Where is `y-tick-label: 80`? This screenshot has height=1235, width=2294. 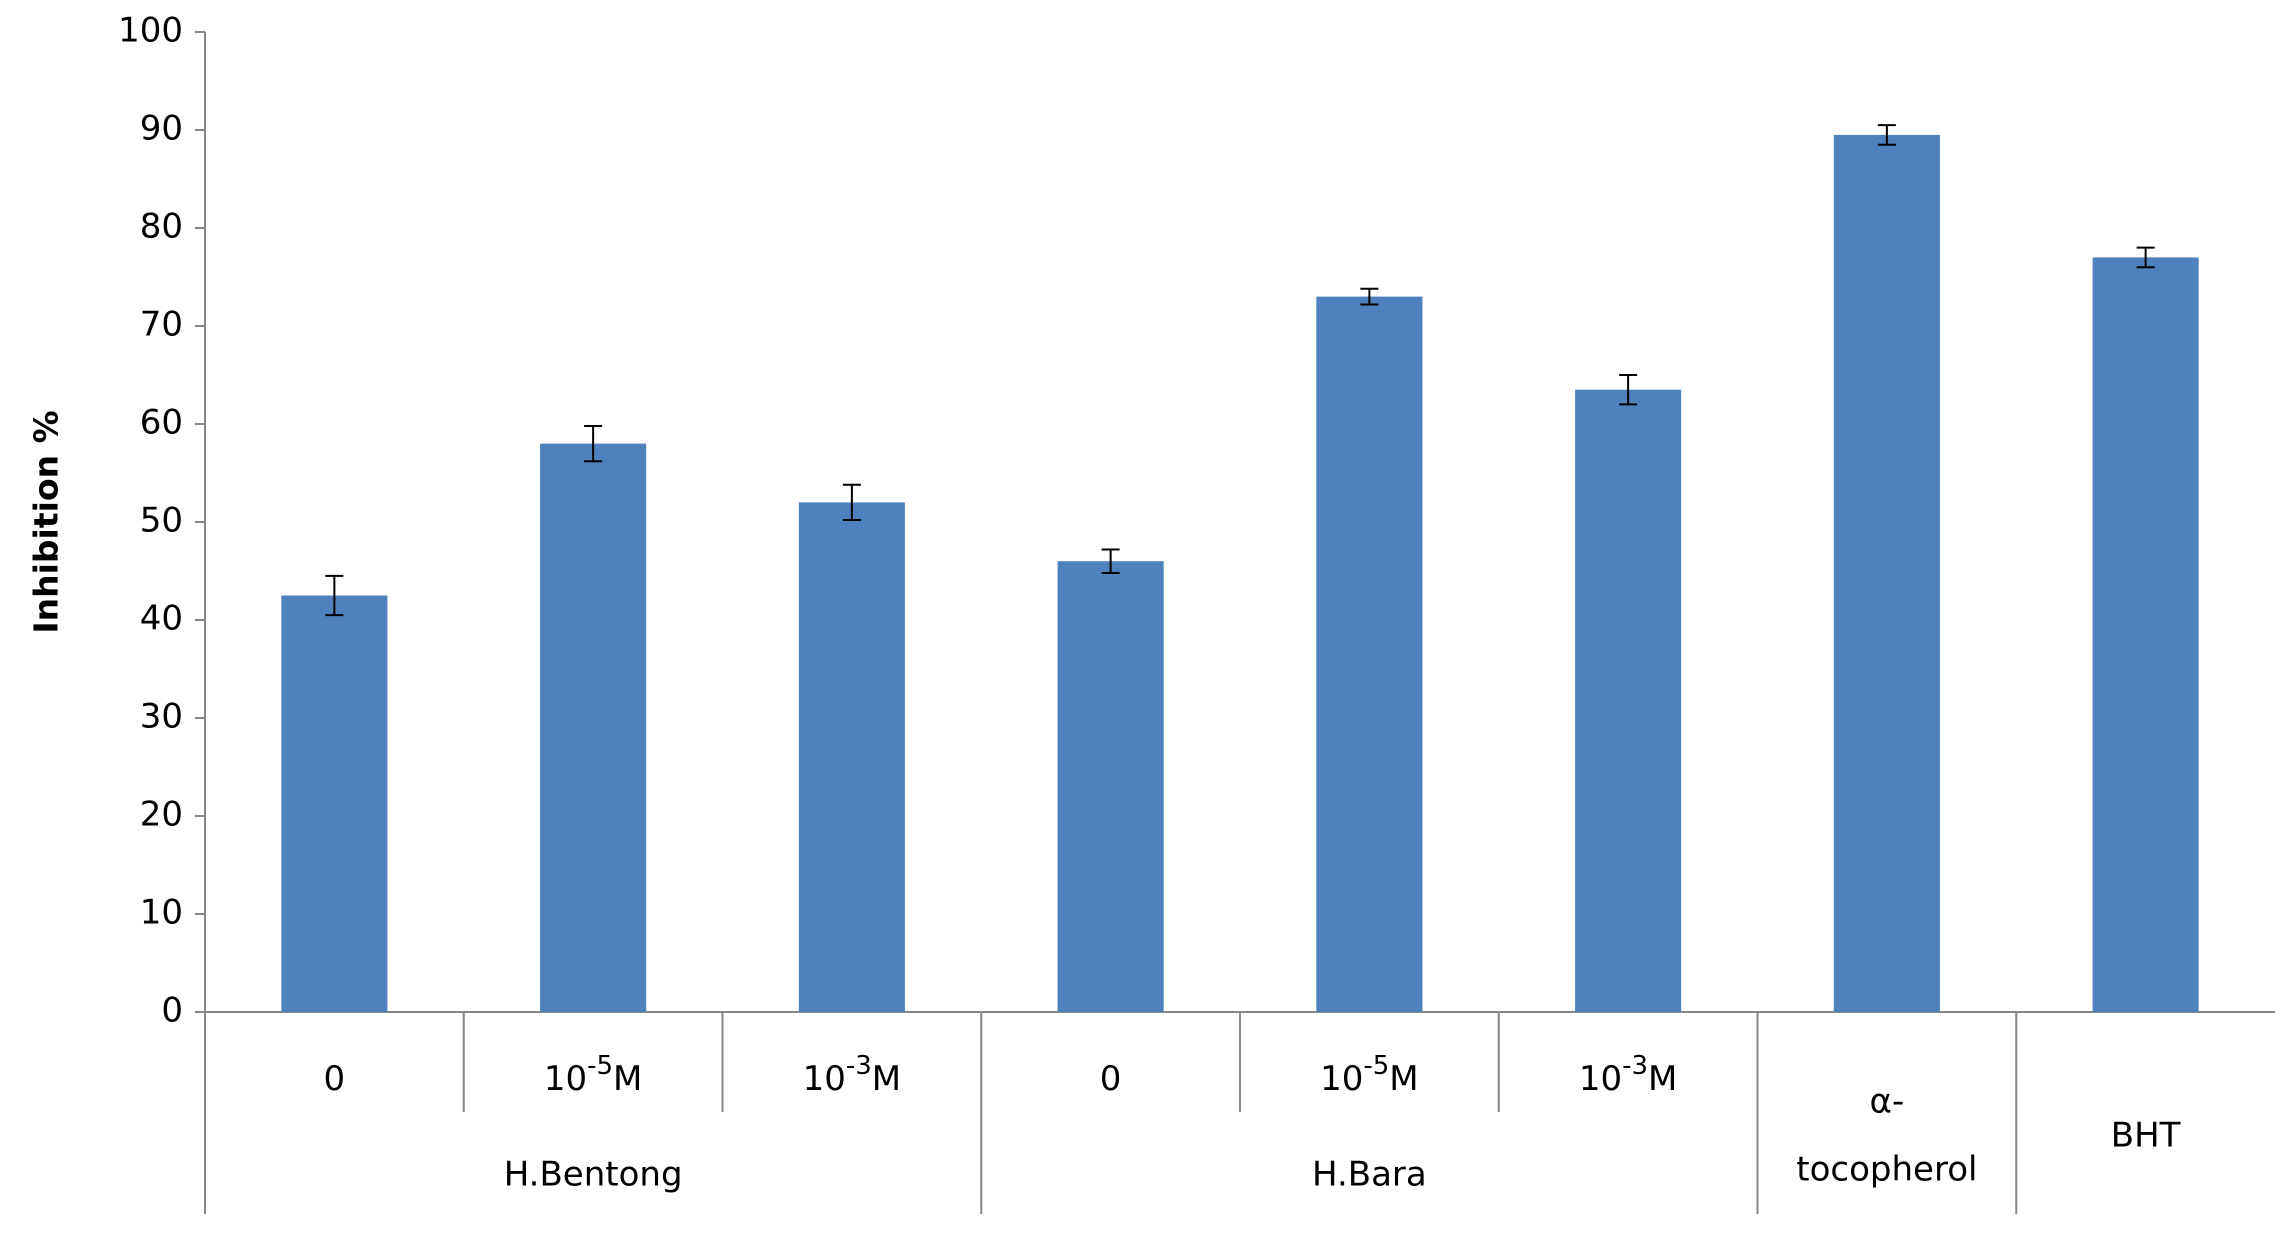
y-tick-label: 80 is located at coordinates (161, 227).